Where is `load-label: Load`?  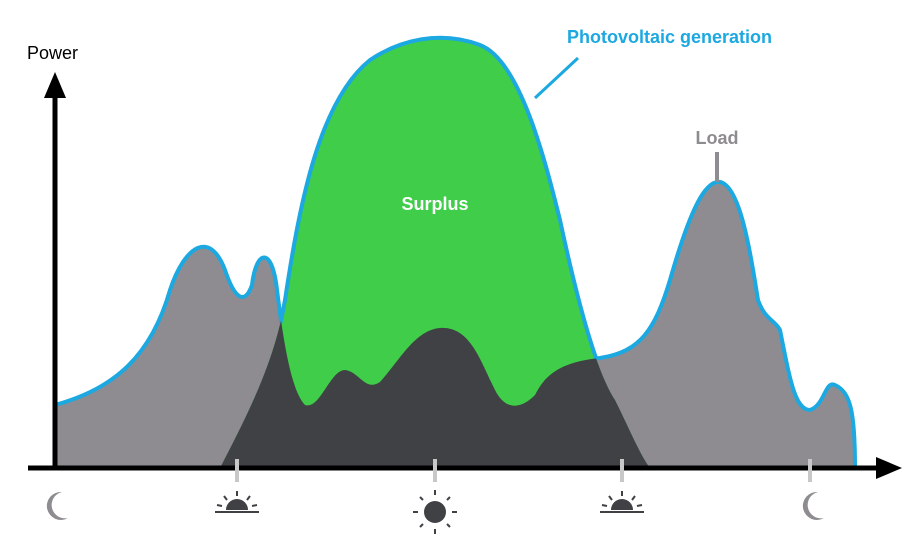 load-label: Load is located at coordinates (717, 138).